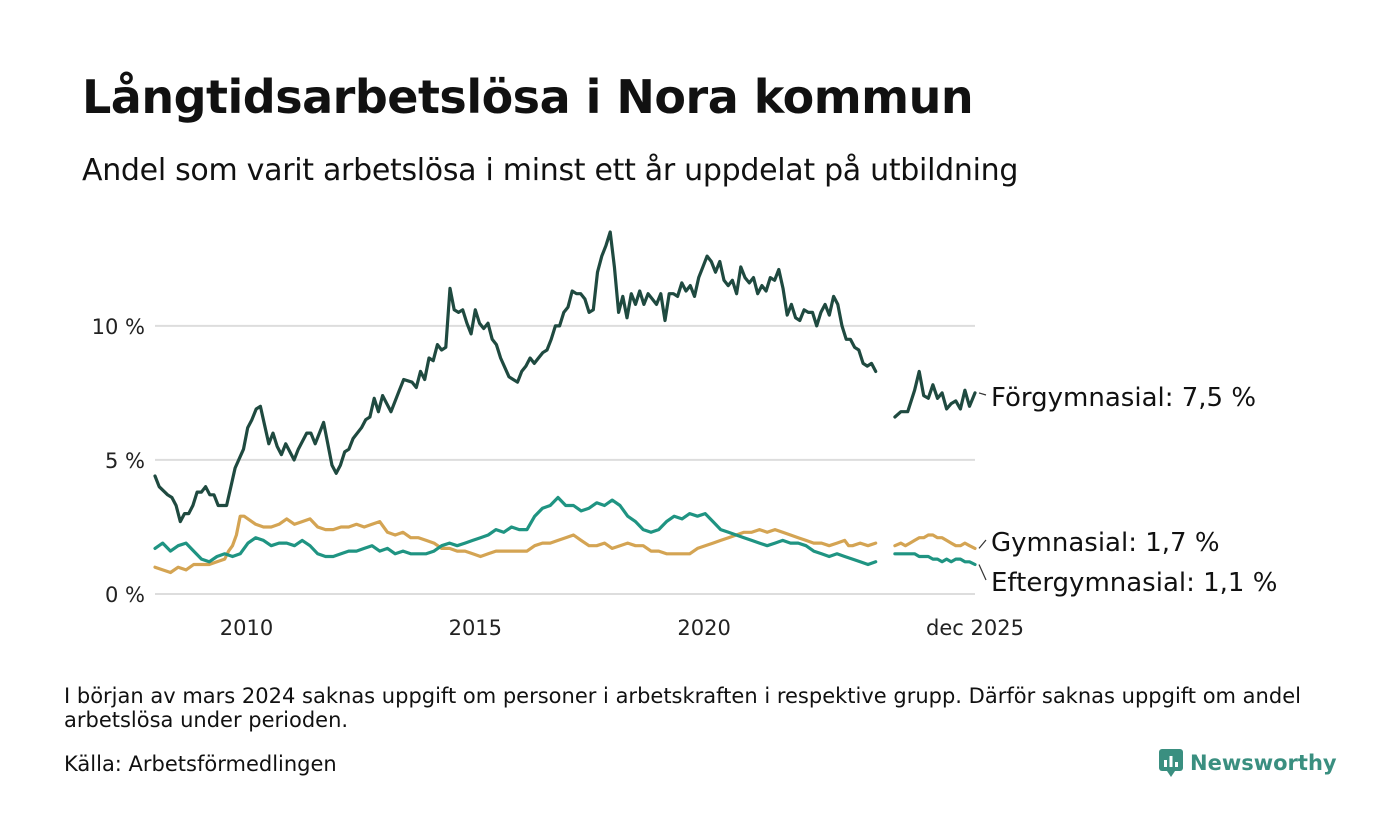  Describe the element at coordinates (1123, 398) in the screenshot. I see `series-end-label-forgymnasial: Förgymnasial: 7,5 %` at that location.